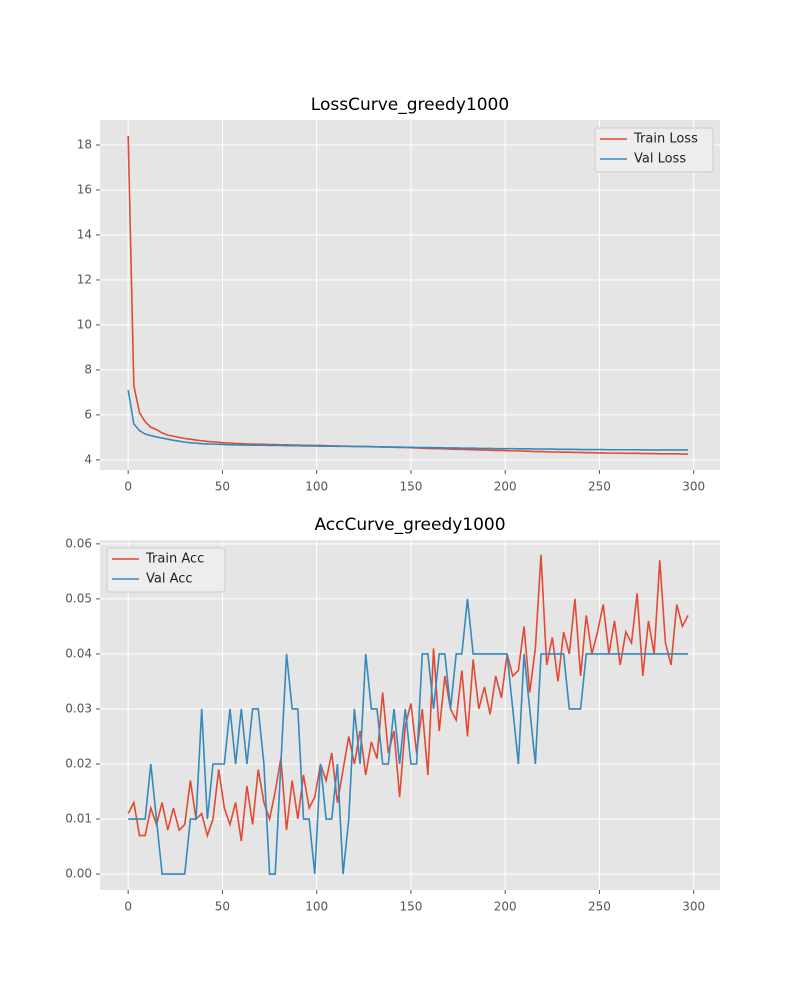  Describe the element at coordinates (78, 764) in the screenshot. I see `y-tick-label: 0.02` at that location.